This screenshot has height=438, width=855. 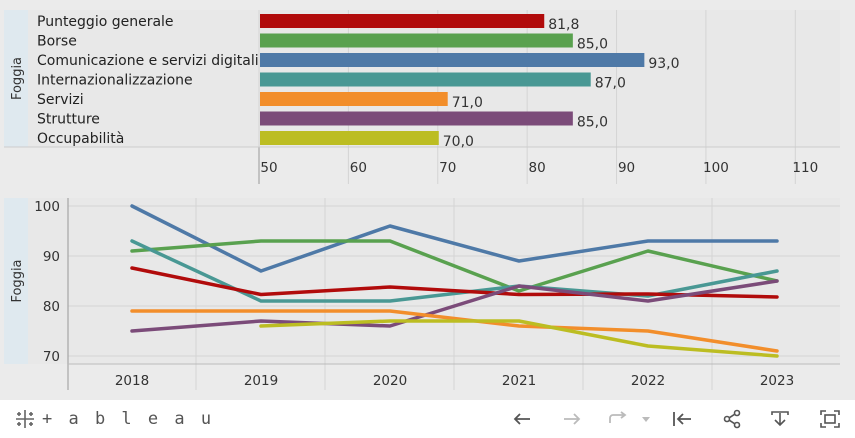 What do you see at coordinates (716, 168) in the screenshot?
I see `bar-x-tick-label: 100` at bounding box center [716, 168].